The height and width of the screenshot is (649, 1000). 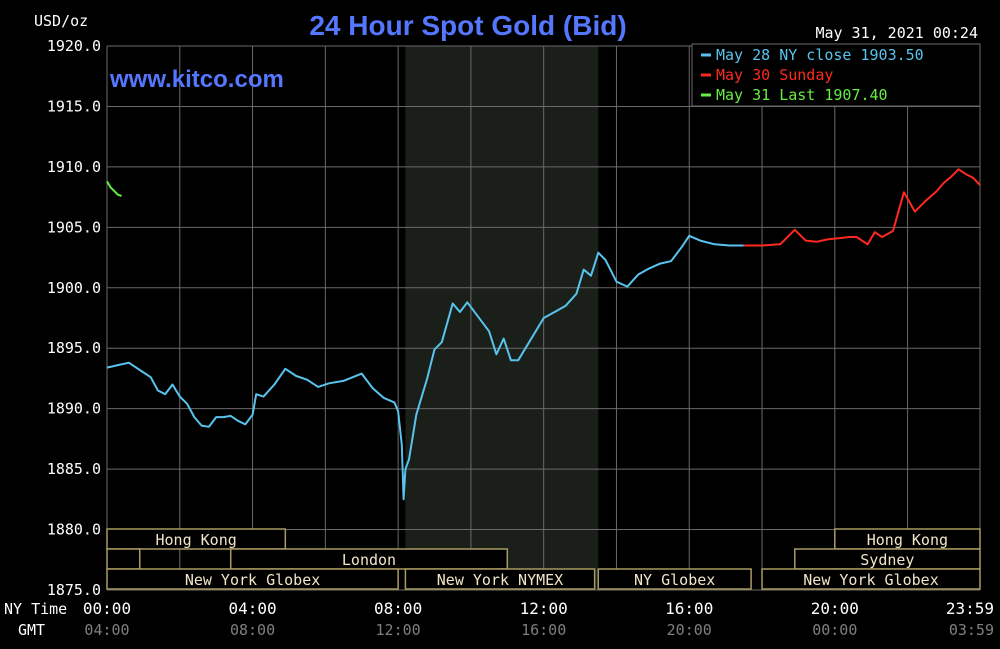 I want to click on x-tick-label-gmt: 00:00, so click(x=834, y=630).